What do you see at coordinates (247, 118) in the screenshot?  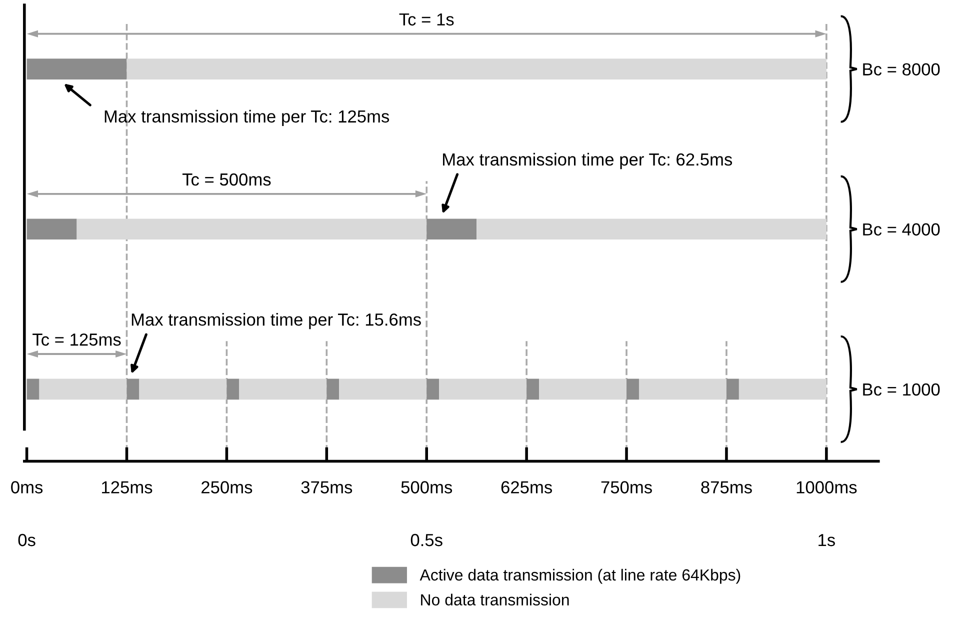 I see `annotation: Max transmission time per Tc: 125ms` at bounding box center [247, 118].